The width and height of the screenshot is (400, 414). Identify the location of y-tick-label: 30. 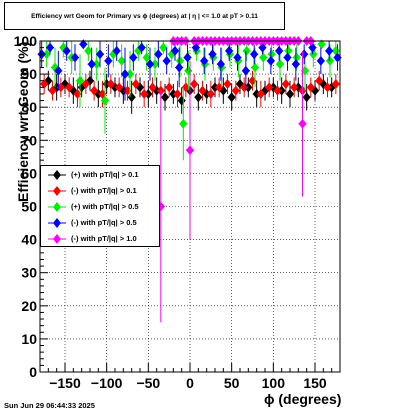
(29, 273).